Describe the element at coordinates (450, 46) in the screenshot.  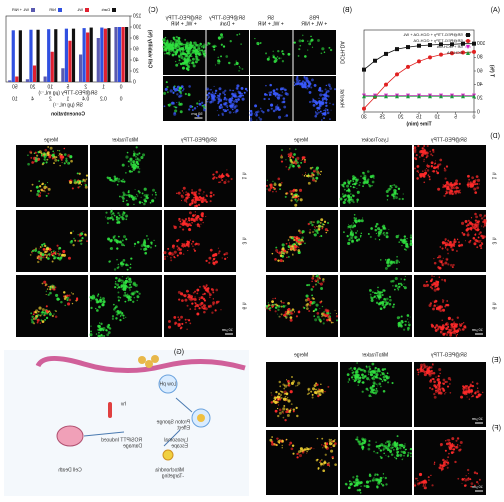
I see `legend-label: SR + GCH-OA` at that location.